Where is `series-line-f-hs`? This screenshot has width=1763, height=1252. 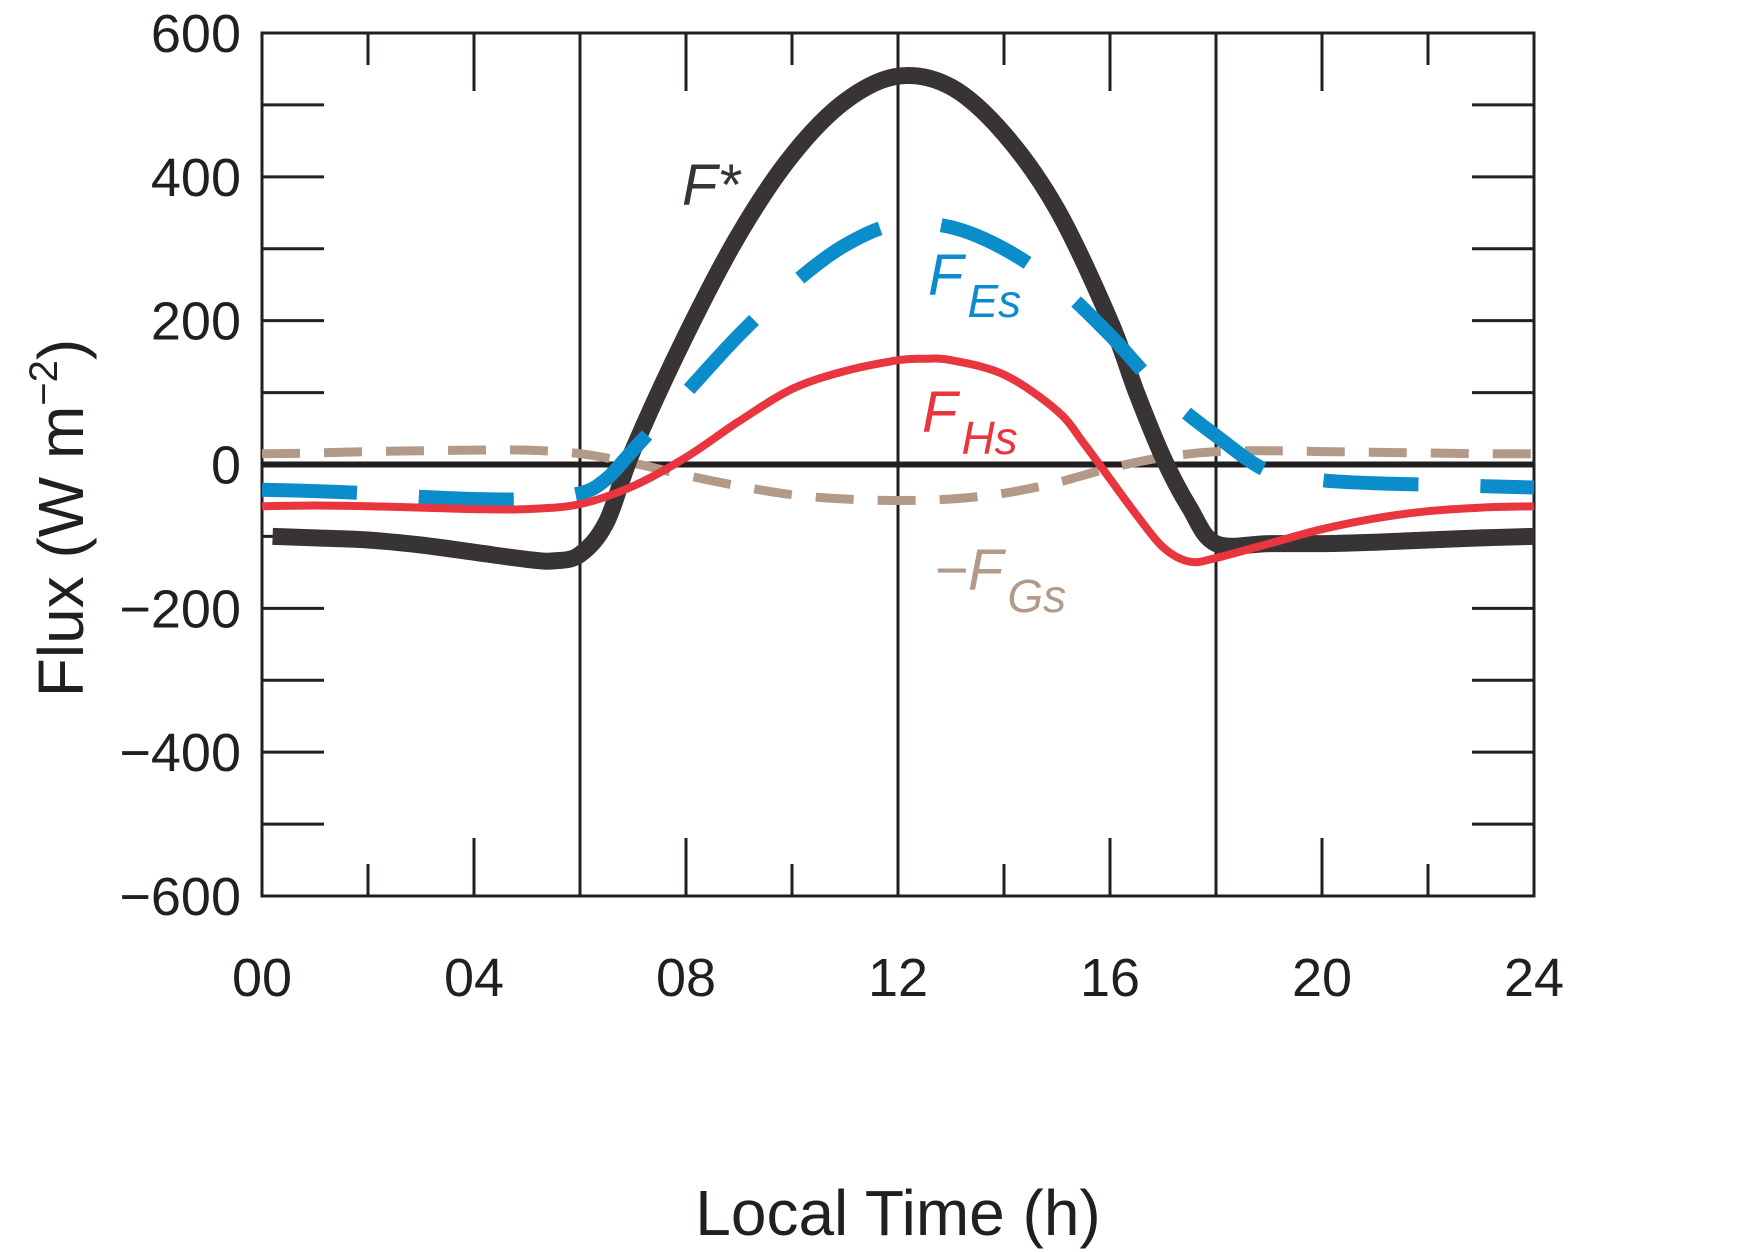
series-line-f-hs is located at coordinates (898, 460).